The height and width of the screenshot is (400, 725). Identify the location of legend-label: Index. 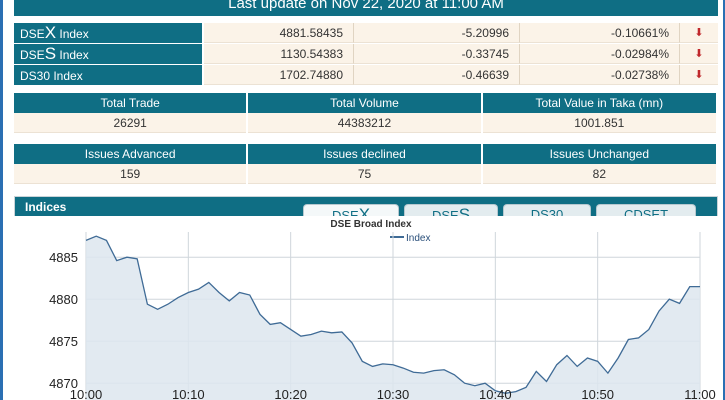
(418, 238).